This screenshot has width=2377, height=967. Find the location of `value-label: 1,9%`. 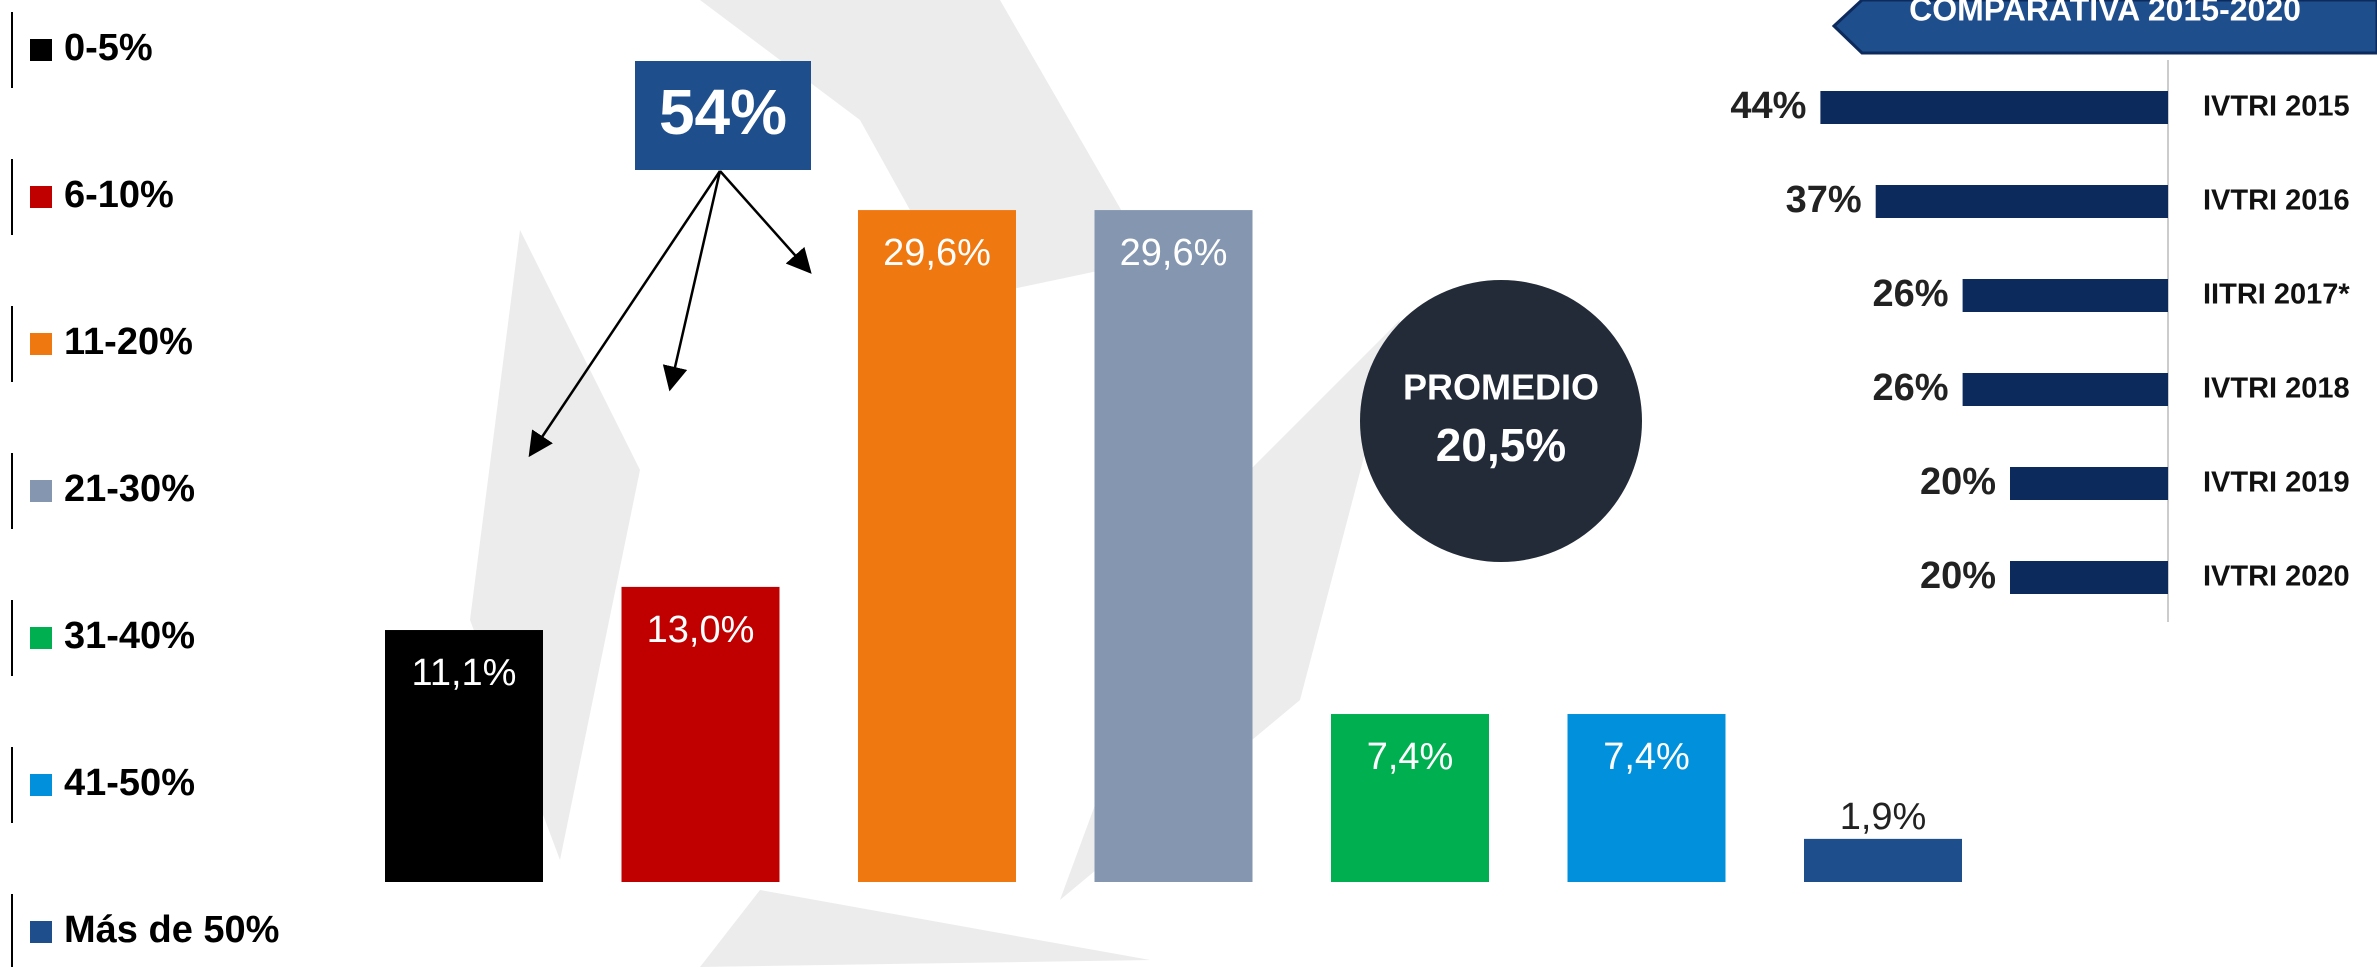

value-label: 1,9% is located at coordinates (1883, 817).